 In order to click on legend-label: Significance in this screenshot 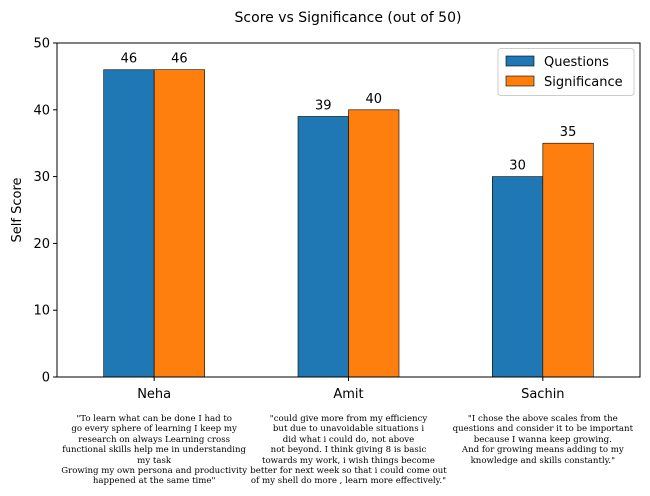, I will do `click(583, 82)`.